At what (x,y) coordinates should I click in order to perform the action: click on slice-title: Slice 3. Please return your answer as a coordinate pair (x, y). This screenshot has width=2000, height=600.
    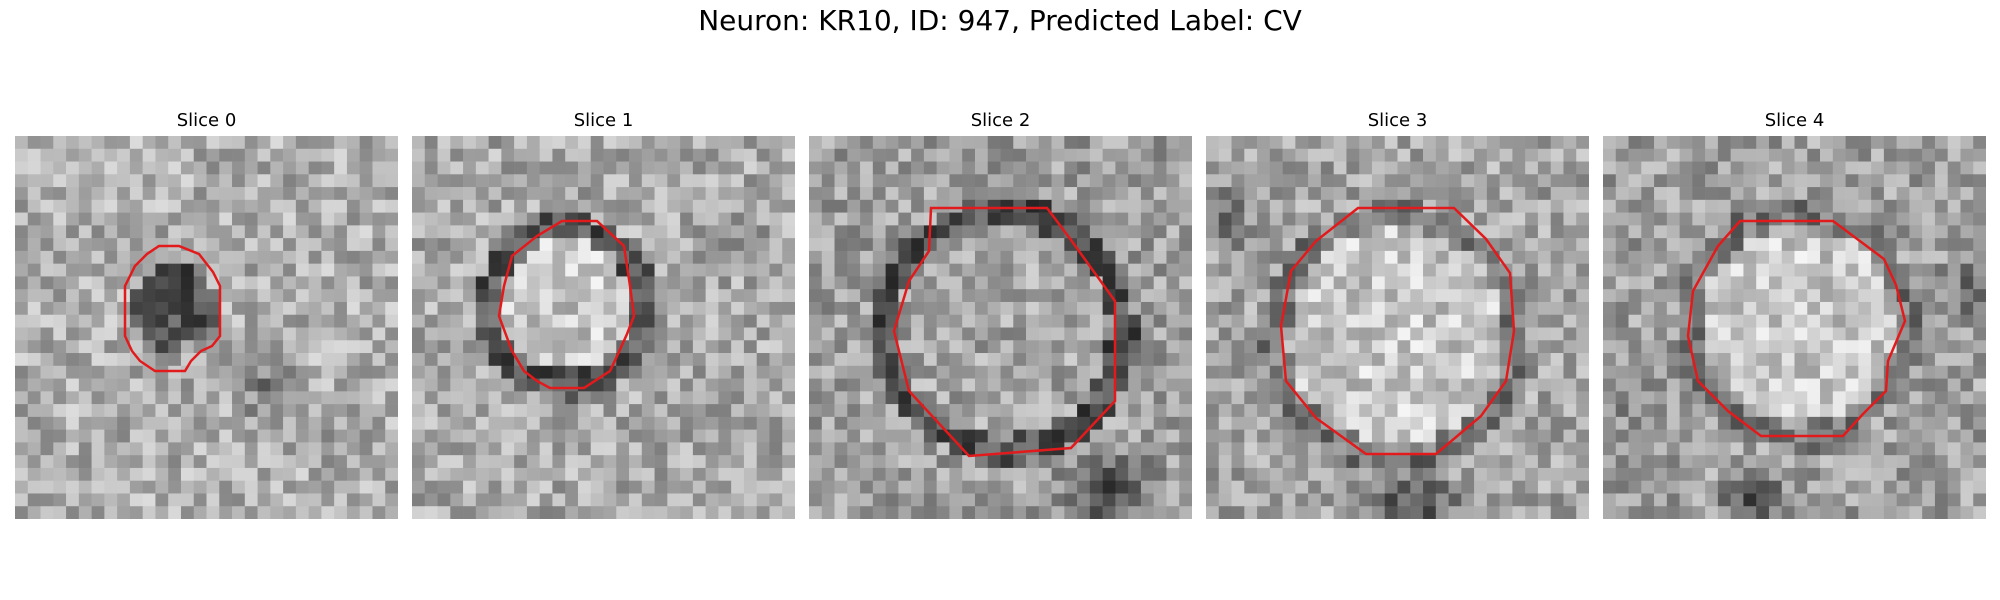
    Looking at the image, I should click on (1397, 120).